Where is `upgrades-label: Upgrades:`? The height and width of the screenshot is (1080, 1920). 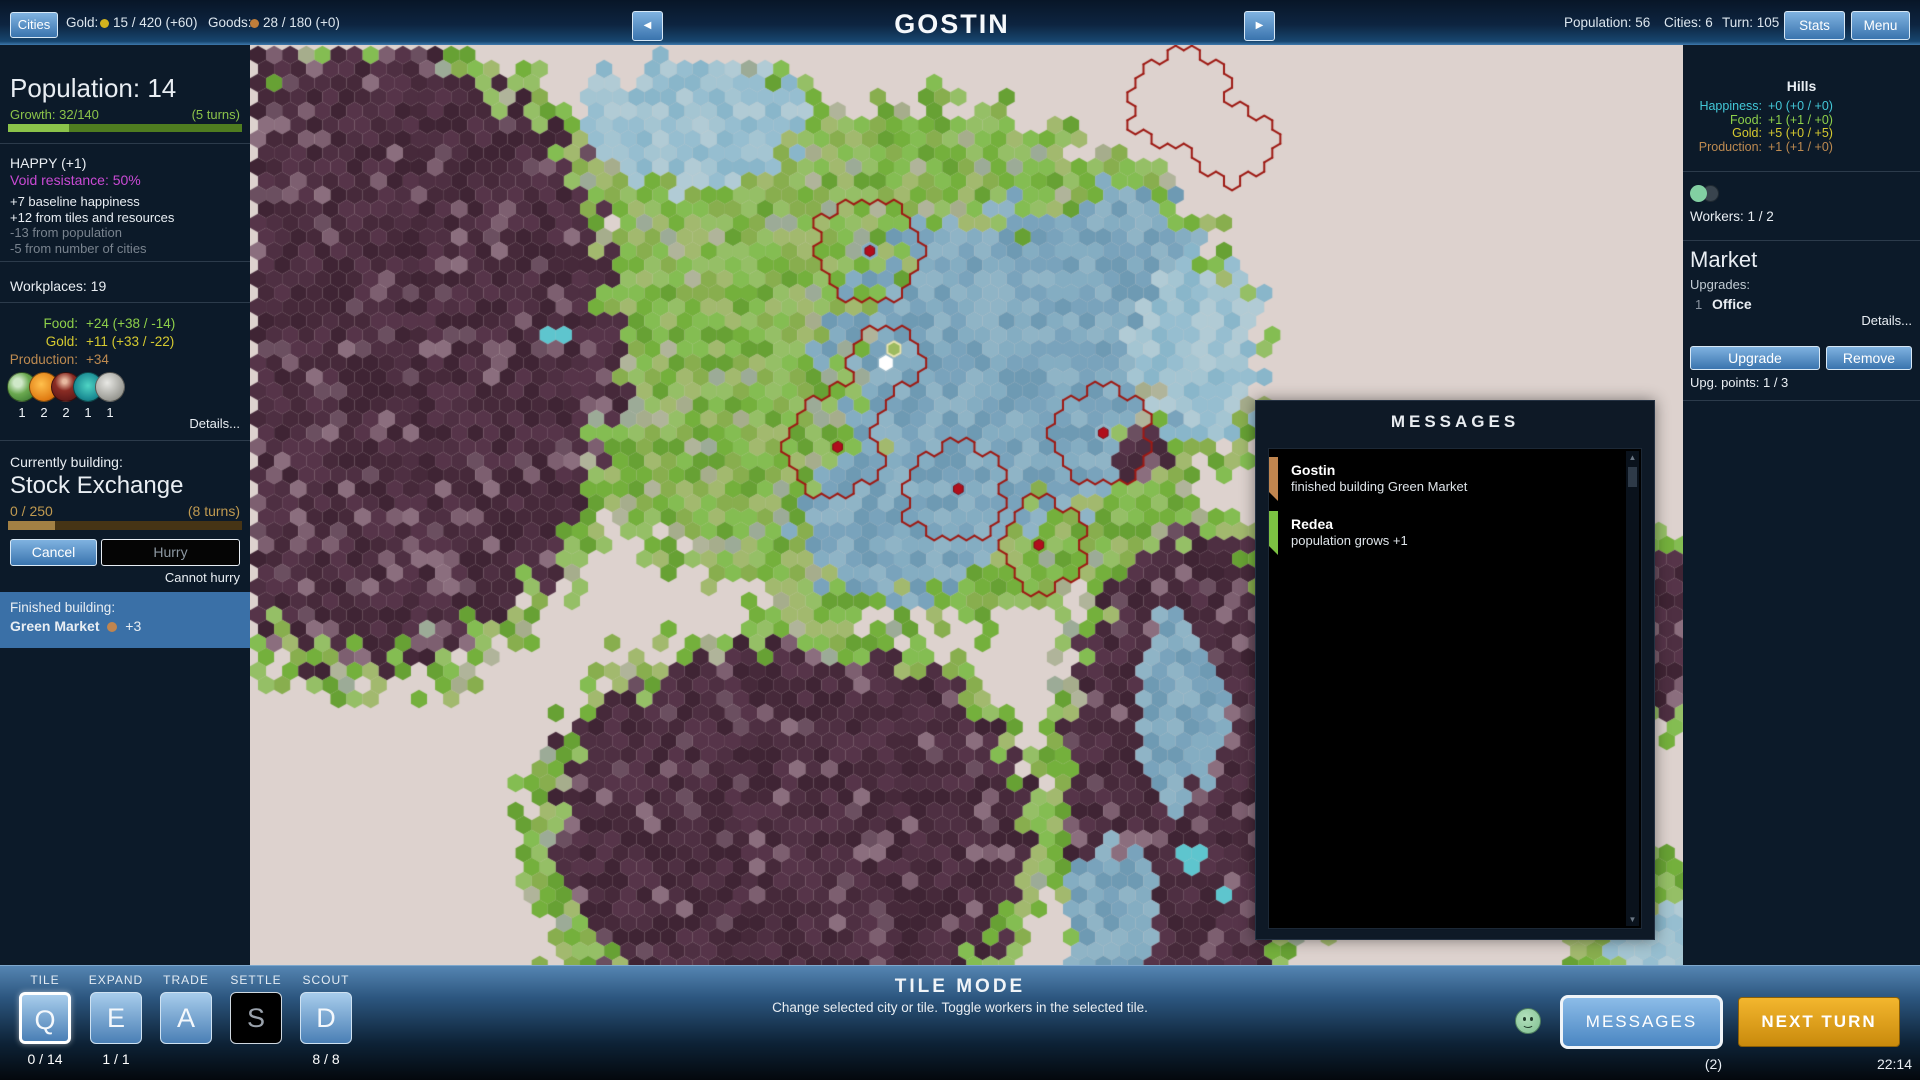 upgrades-label: Upgrades: is located at coordinates (1720, 284).